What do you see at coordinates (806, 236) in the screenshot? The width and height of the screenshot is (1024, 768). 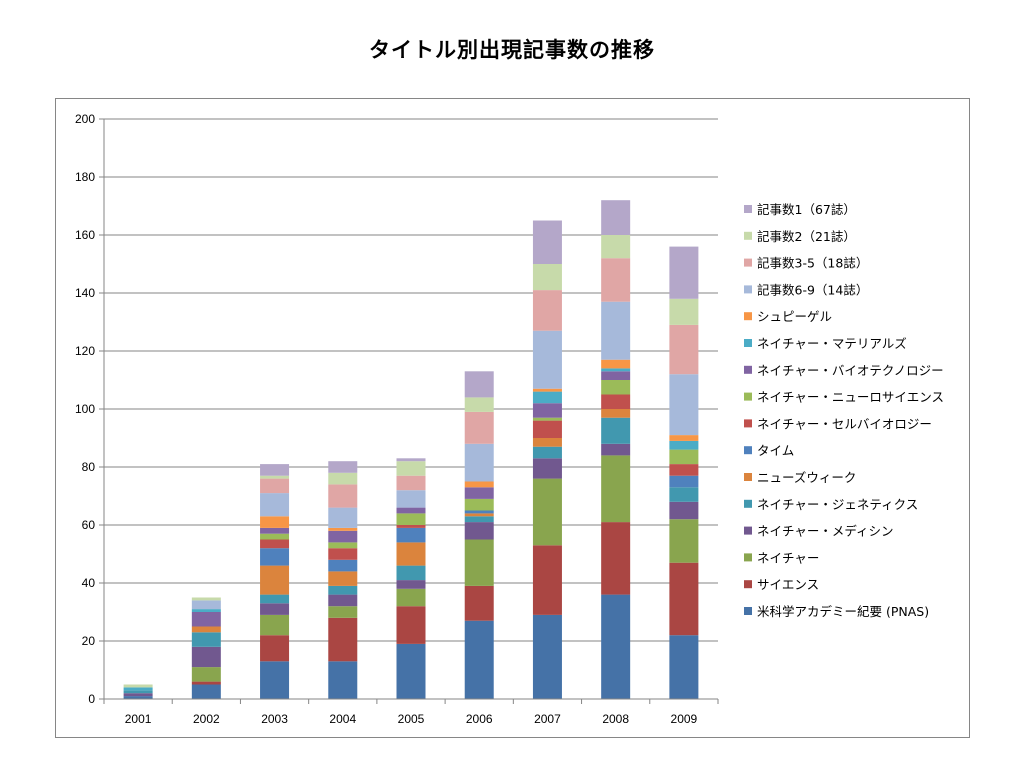 I see `legend-label: 記事数2（21誌）` at bounding box center [806, 236].